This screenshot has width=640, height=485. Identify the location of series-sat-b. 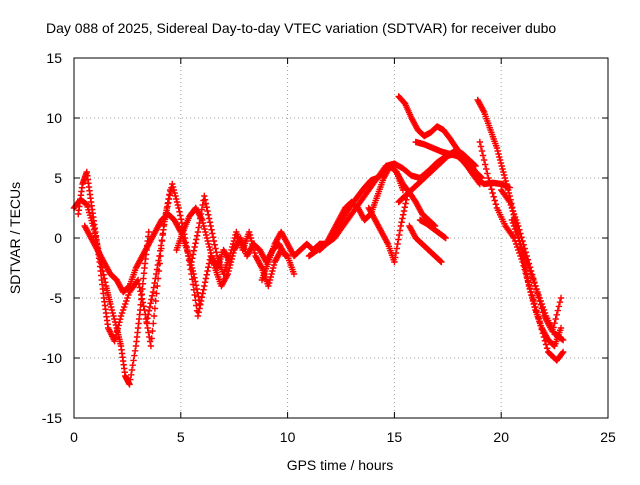
(124, 259).